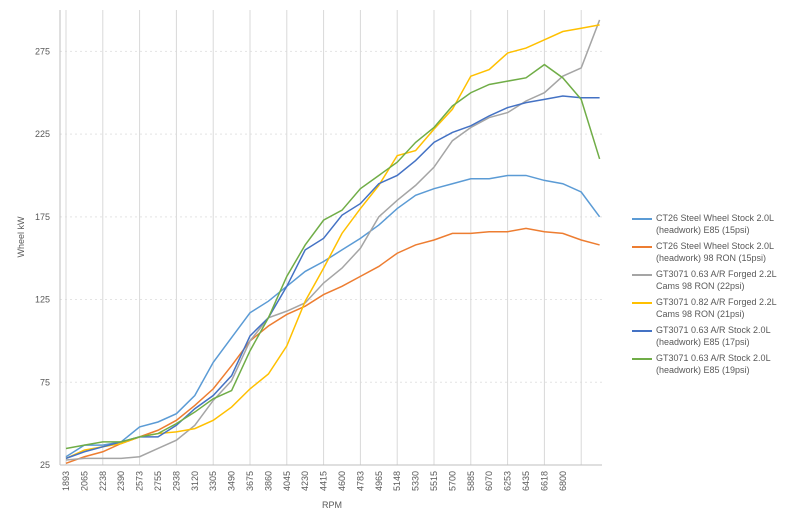 The height and width of the screenshot is (517, 800). What do you see at coordinates (21, 237) in the screenshot?
I see `y-axis-label: Wheel kW` at bounding box center [21, 237].